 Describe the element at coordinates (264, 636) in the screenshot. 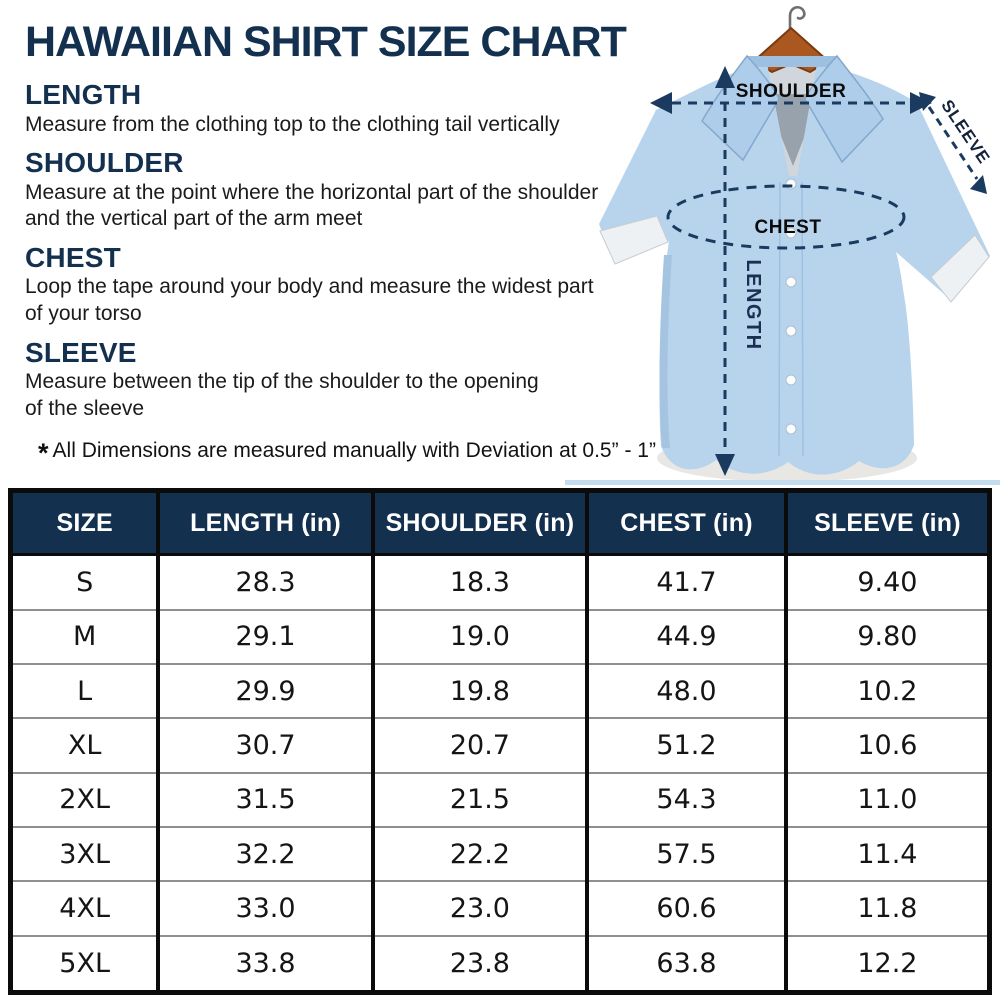

I see `table-cell: 29.1` at that location.